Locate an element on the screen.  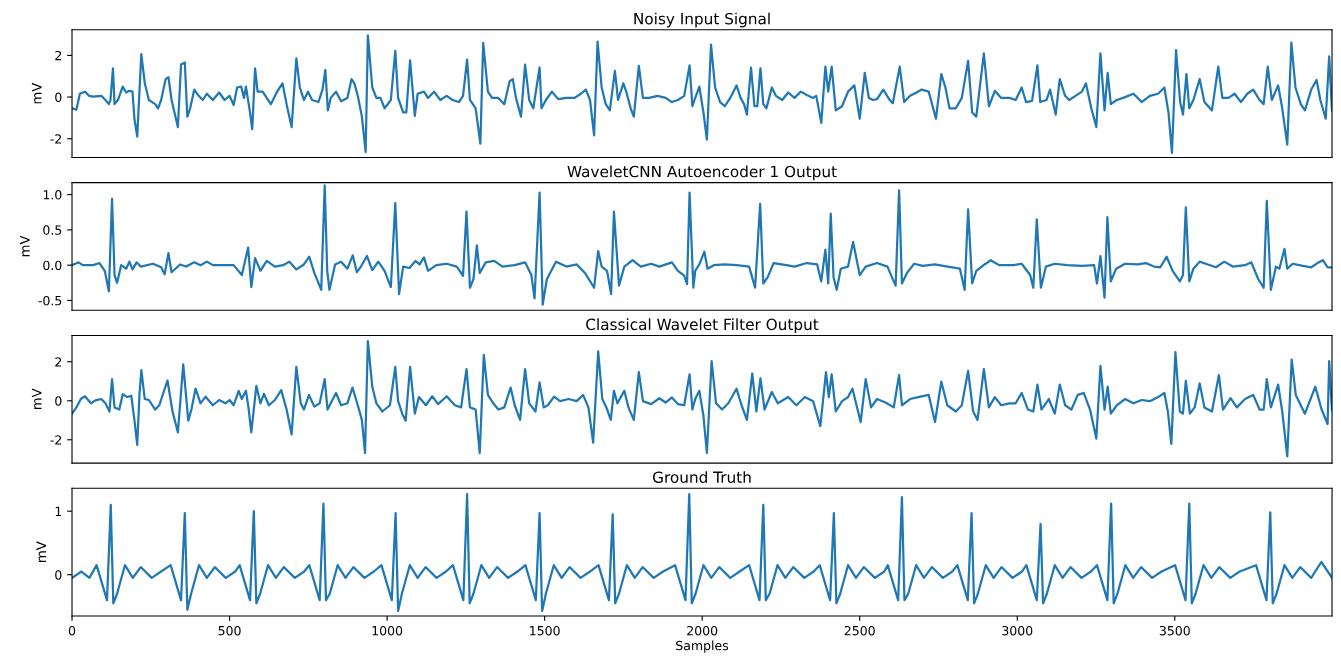
x-tick-label: 2000 is located at coordinates (702, 630).